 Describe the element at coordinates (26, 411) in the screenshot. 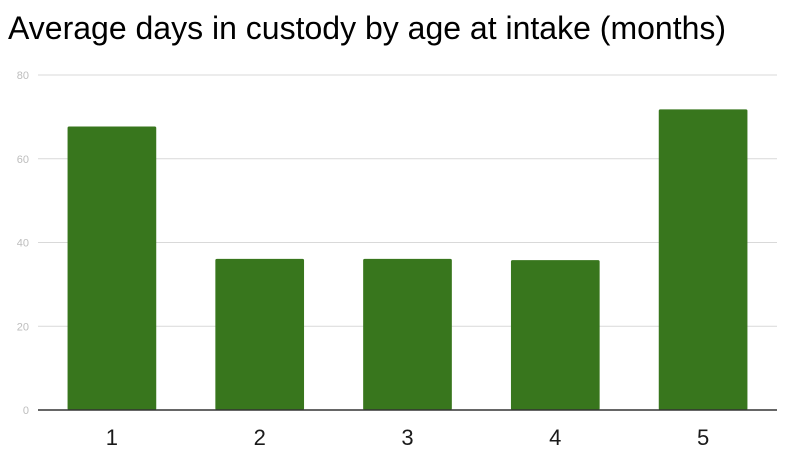

I see `y-tick-label: 0` at that location.